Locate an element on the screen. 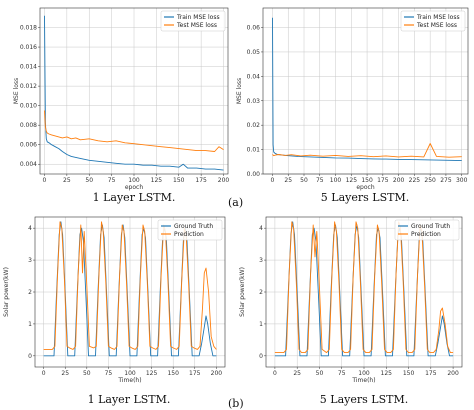  y-tick-label: 0.018 is located at coordinates (28, 28).